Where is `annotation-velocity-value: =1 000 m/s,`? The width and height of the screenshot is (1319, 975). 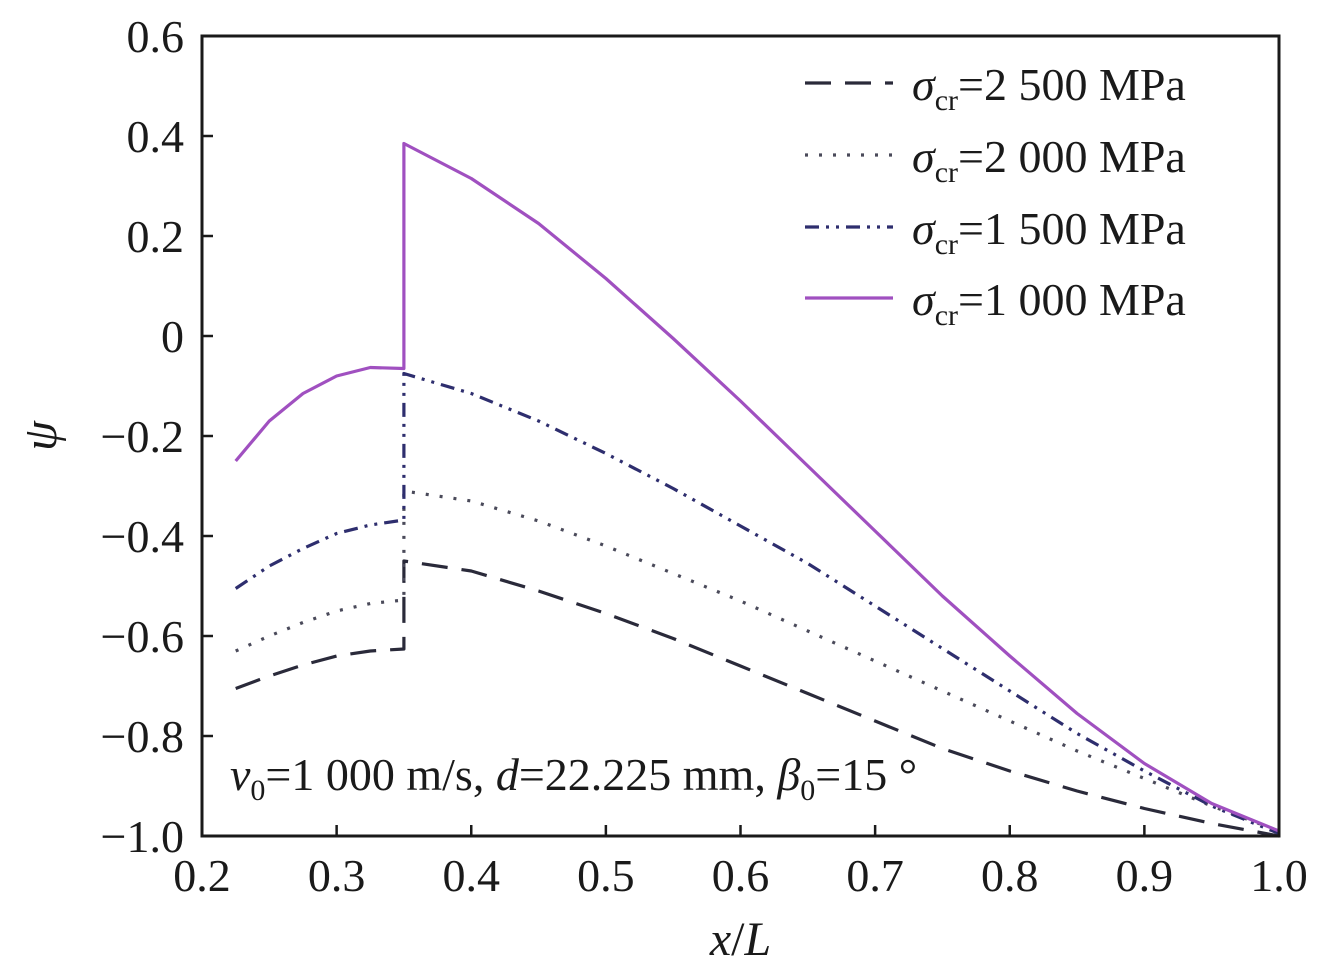 annotation-velocity-value: =1 000 m/s, is located at coordinates (380, 774).